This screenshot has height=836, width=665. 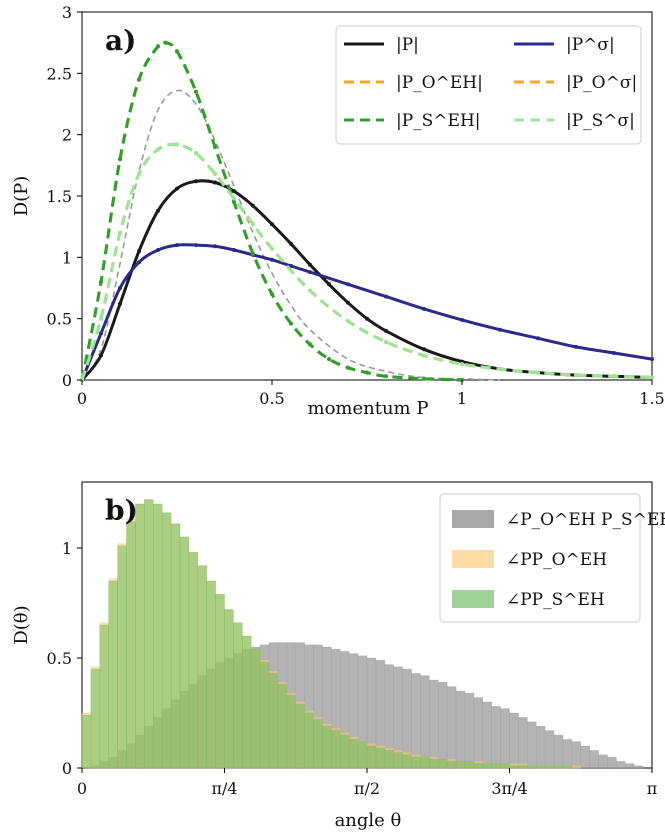 What do you see at coordinates (67, 768) in the screenshot?
I see `y-tick-label-b: 0` at bounding box center [67, 768].